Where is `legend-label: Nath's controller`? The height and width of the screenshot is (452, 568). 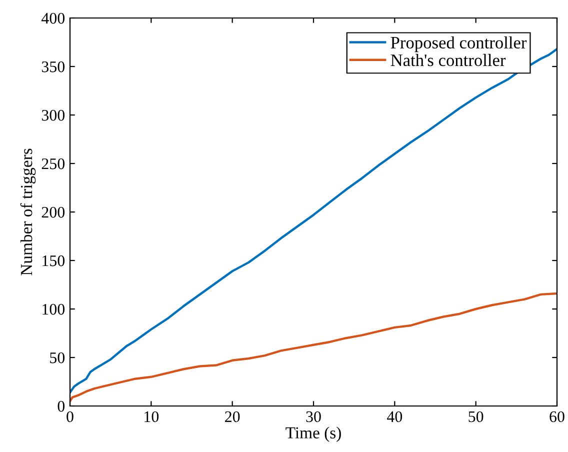 legend-label: Nath's controller is located at coordinates (448, 60).